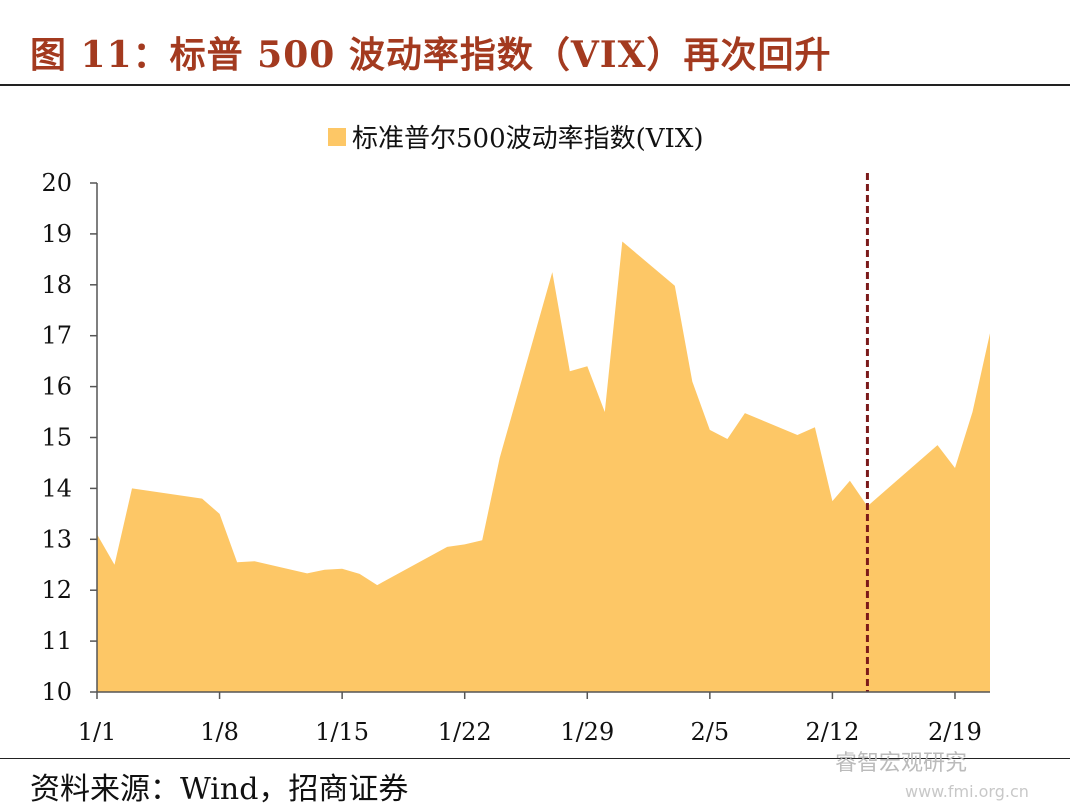  What do you see at coordinates (710, 732) in the screenshot?
I see `x-tick-label-36: 2/5` at bounding box center [710, 732].